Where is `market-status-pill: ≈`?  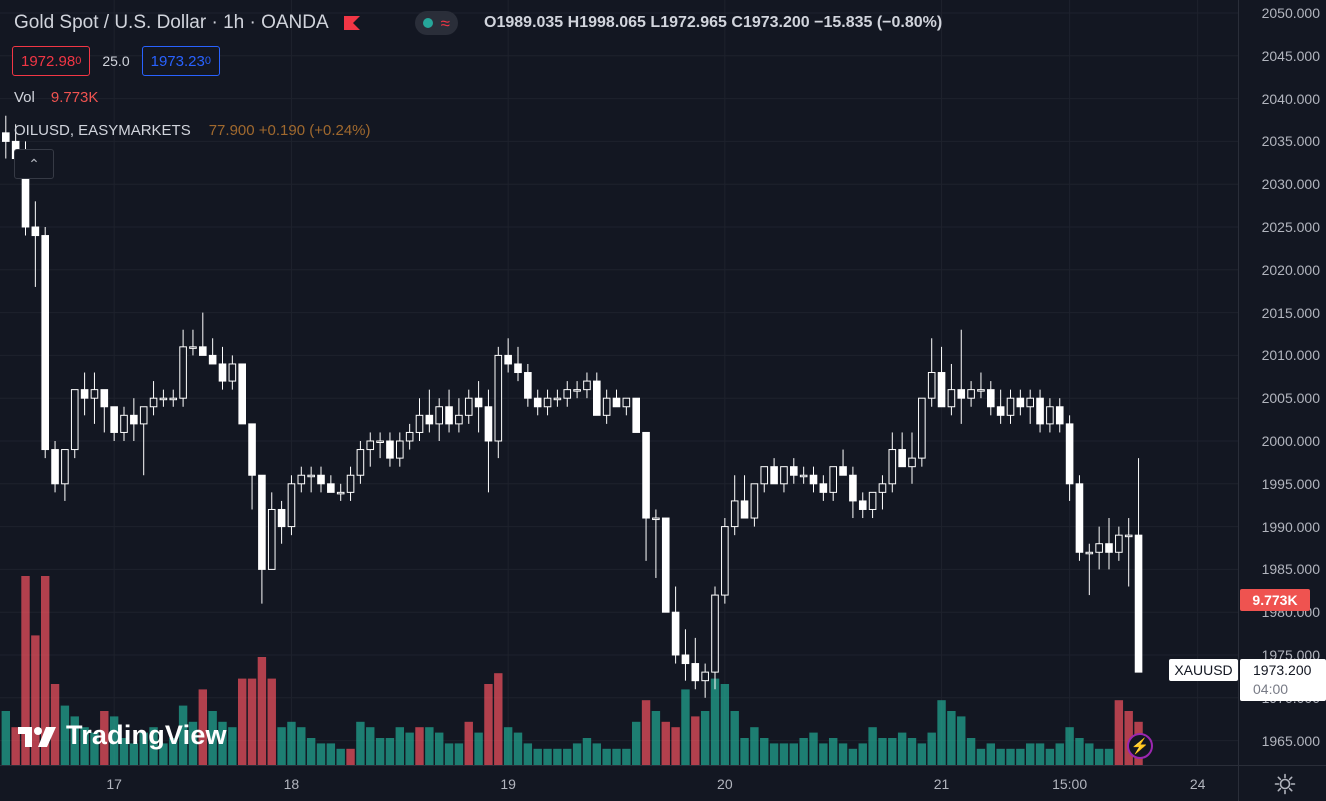
market-status-pill: ≈ is located at coordinates (436, 23).